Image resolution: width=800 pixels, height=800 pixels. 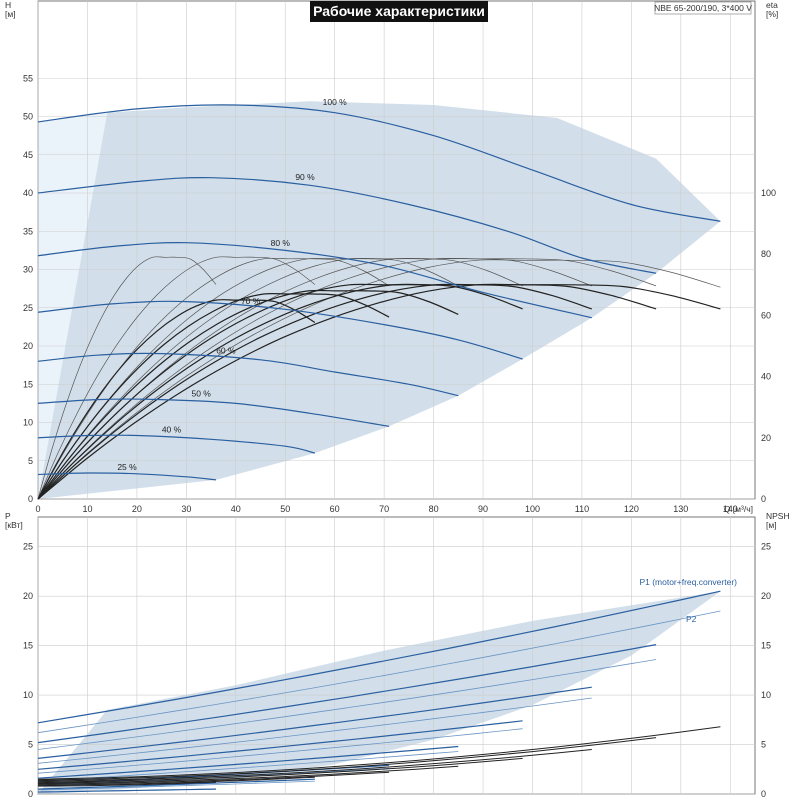 I want to click on head-y-tick-label: 50, so click(x=28, y=117).